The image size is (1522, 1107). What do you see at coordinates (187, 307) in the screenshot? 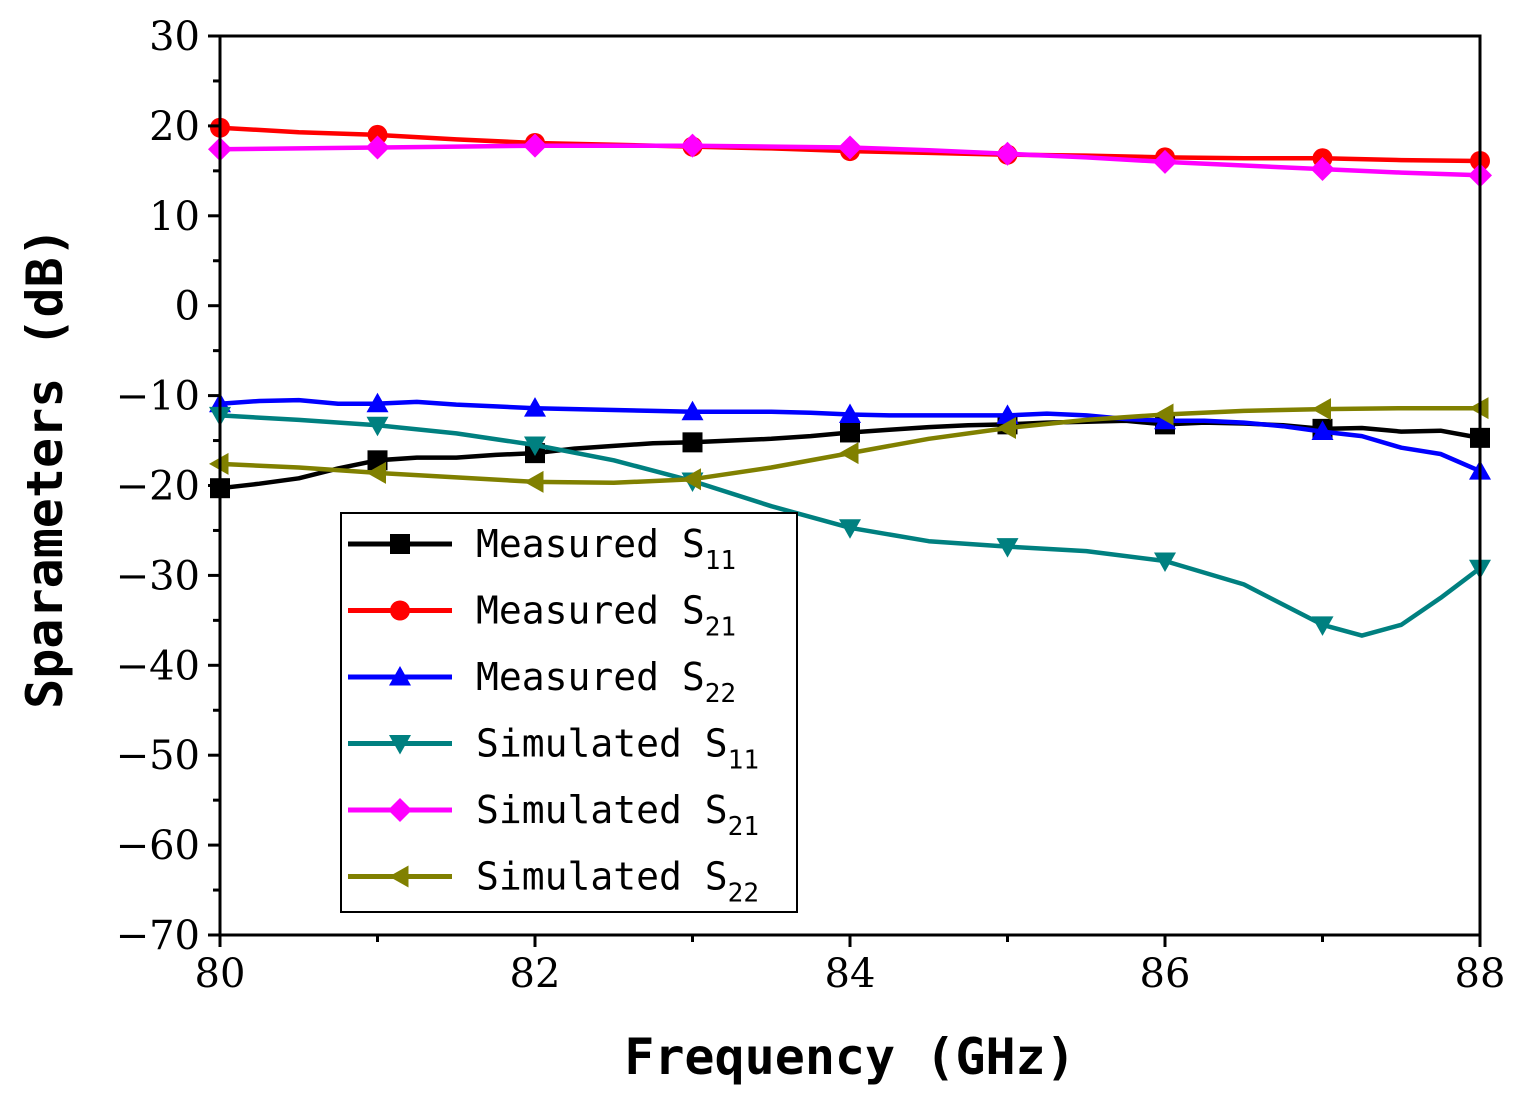
I see `y-tick-label: 0` at bounding box center [187, 307].